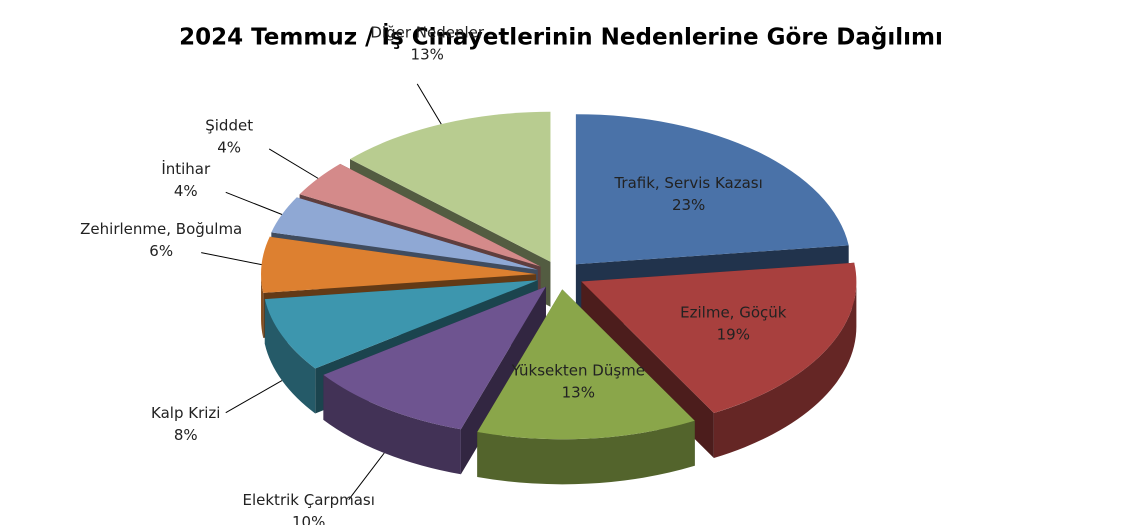  Describe the element at coordinates (309, 500) in the screenshot. I see `slice-label: Elektrik Çarpması` at that location.